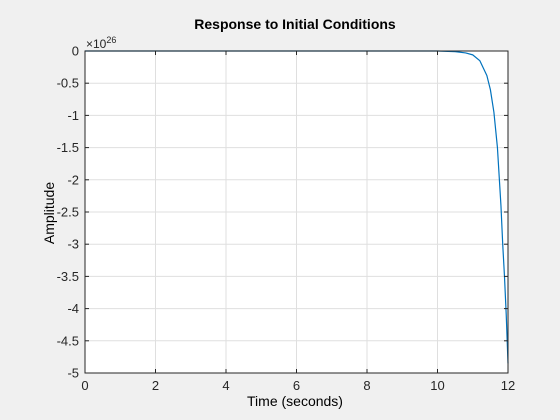  I want to click on chart-title: Response to Initial Conditions, so click(295, 24).